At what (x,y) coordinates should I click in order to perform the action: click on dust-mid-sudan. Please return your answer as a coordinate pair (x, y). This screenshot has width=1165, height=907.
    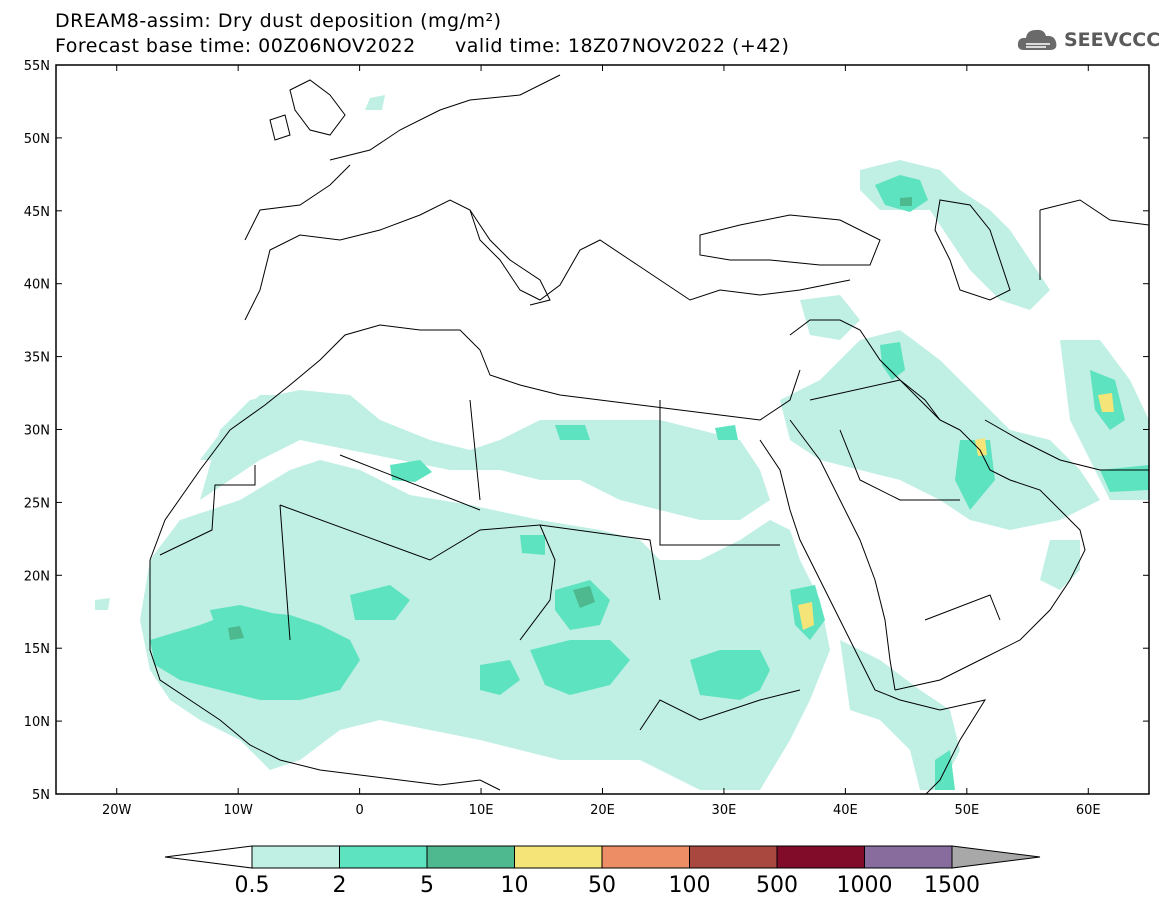
    Looking at the image, I should click on (580, 667).